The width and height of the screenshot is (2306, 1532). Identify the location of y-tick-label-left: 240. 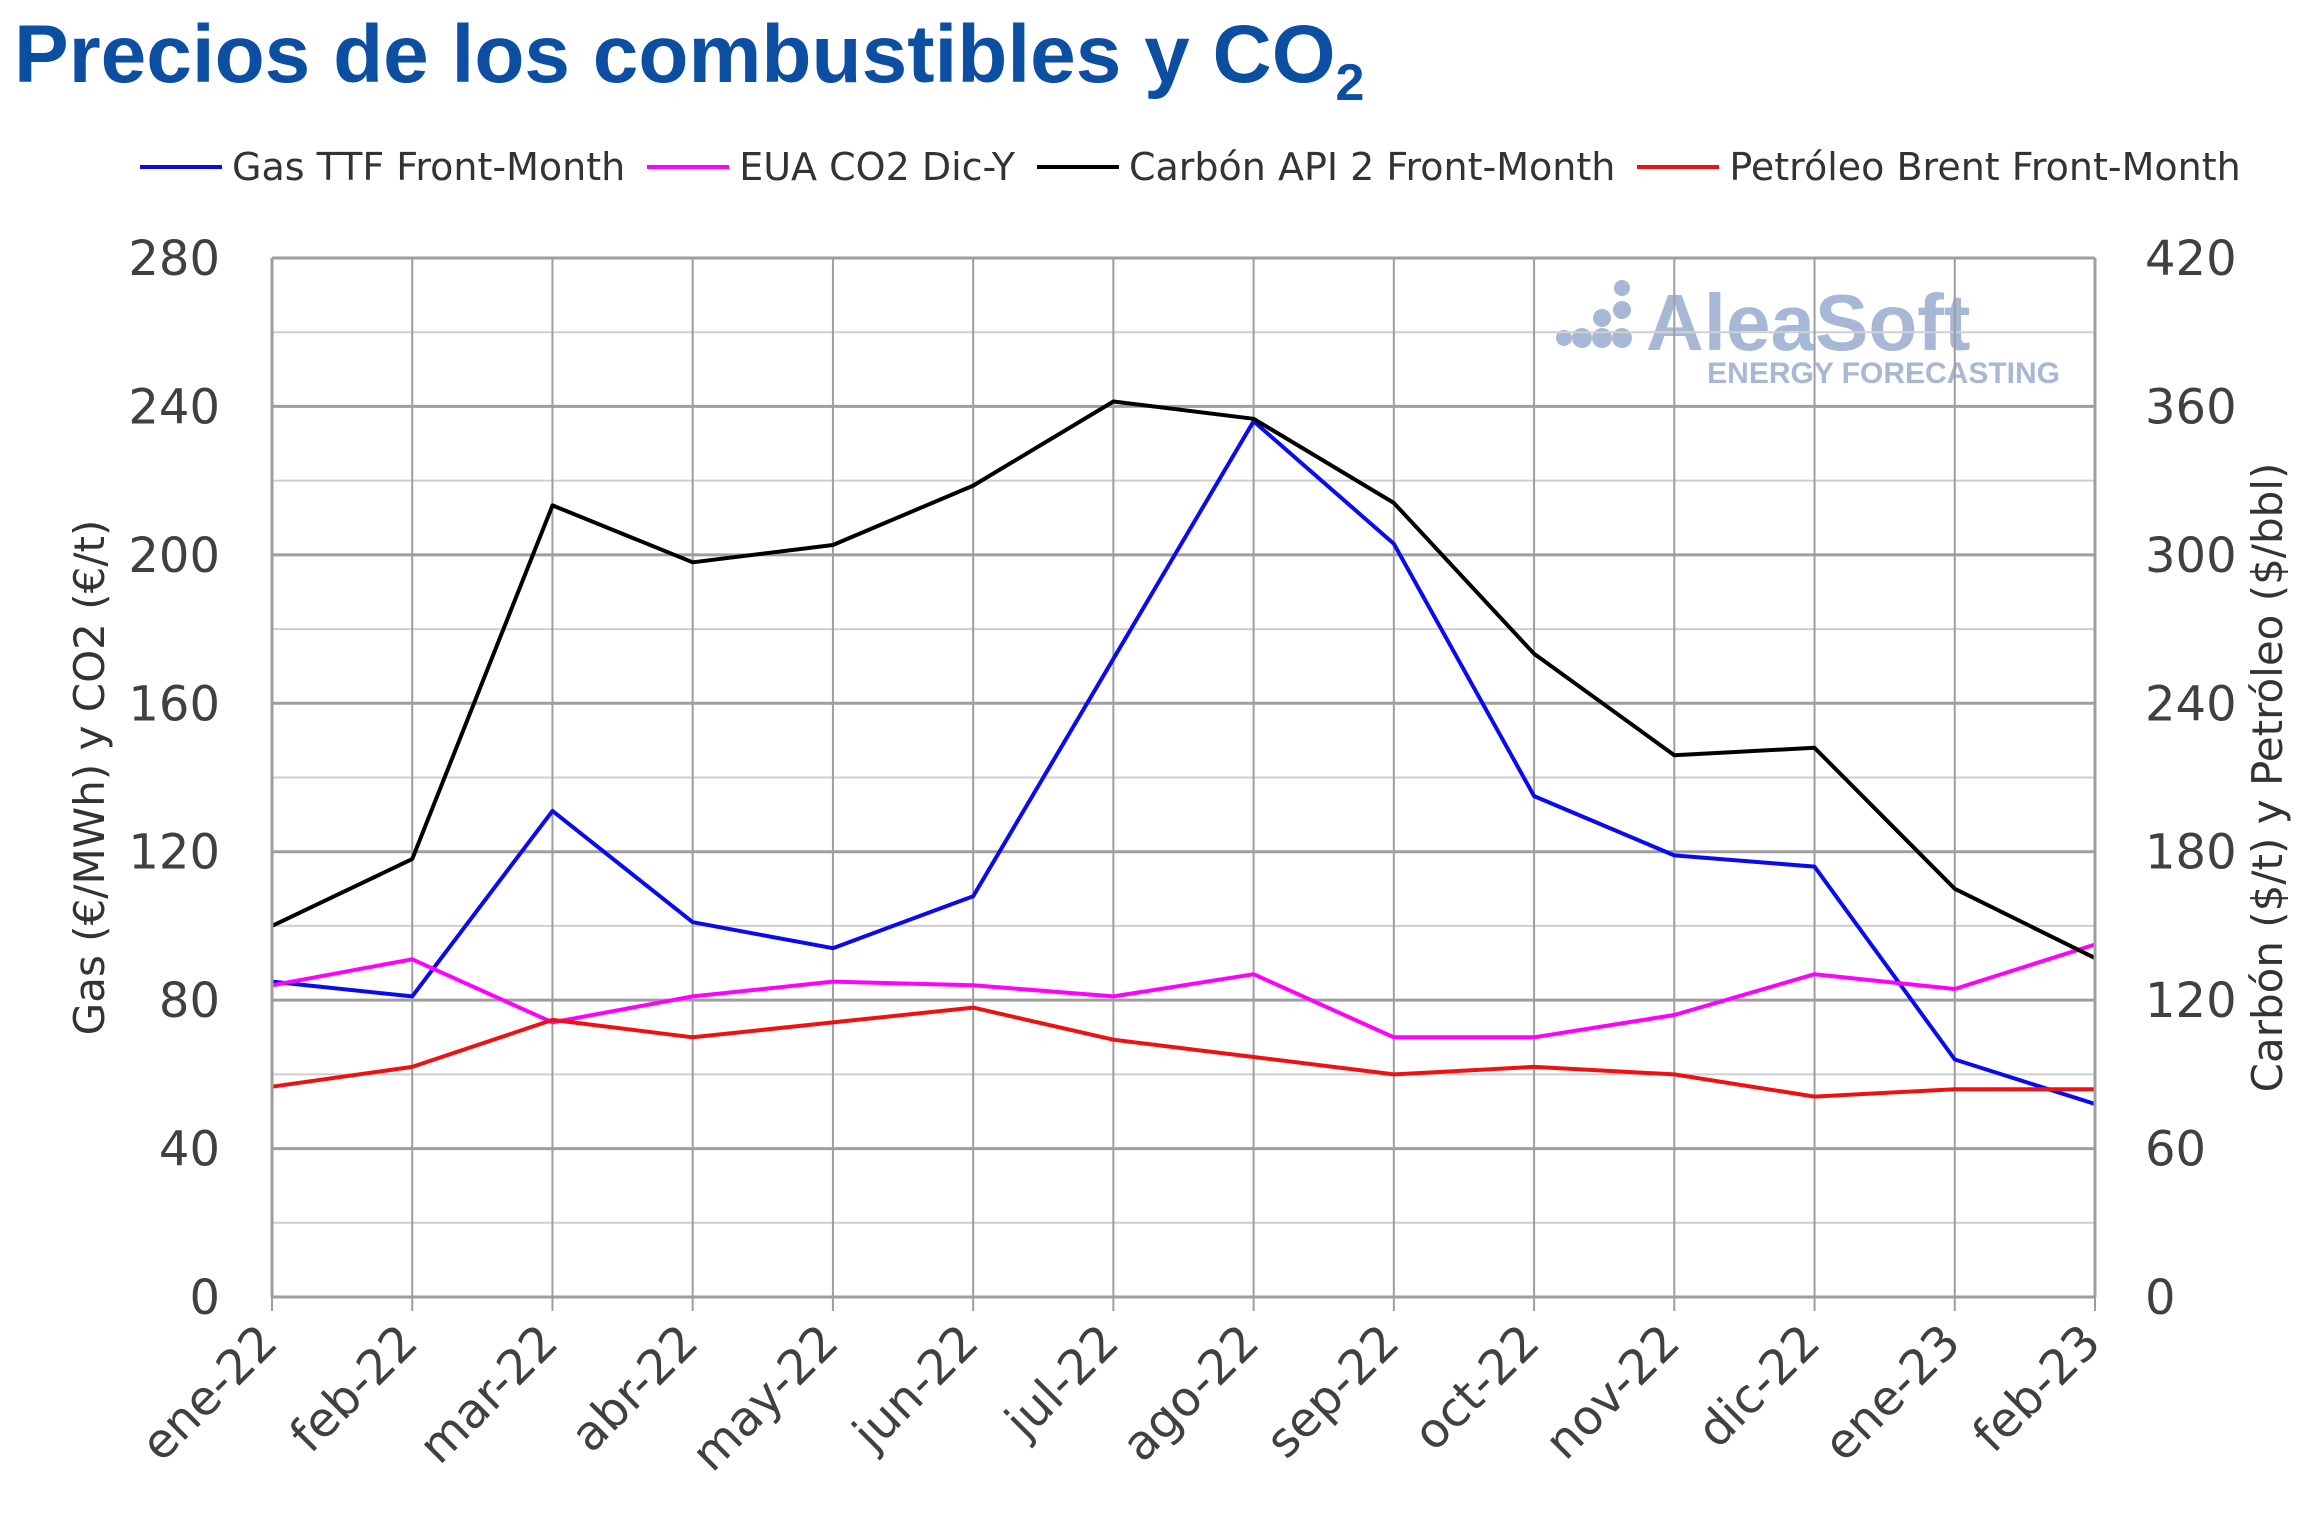
(174, 407).